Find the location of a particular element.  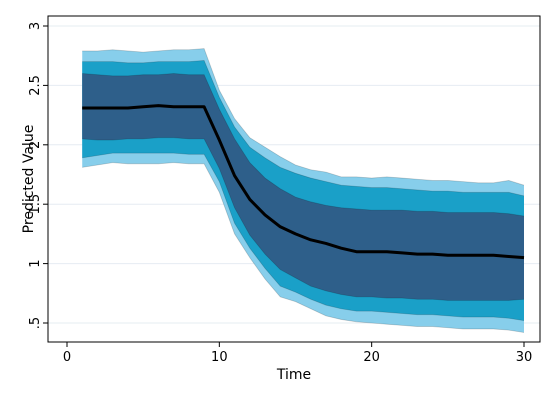

y-tick-label-3: 2 is located at coordinates (35, 145).